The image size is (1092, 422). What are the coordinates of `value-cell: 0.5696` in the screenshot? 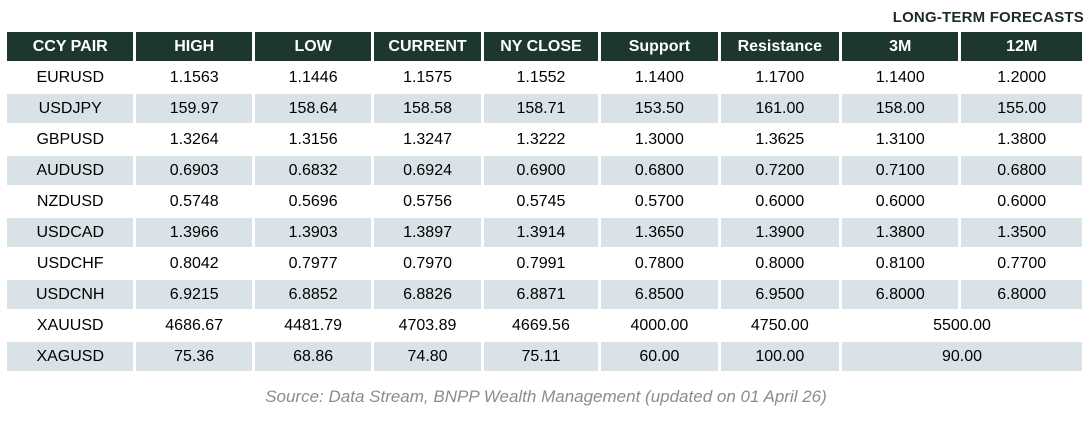 It's located at (313, 201).